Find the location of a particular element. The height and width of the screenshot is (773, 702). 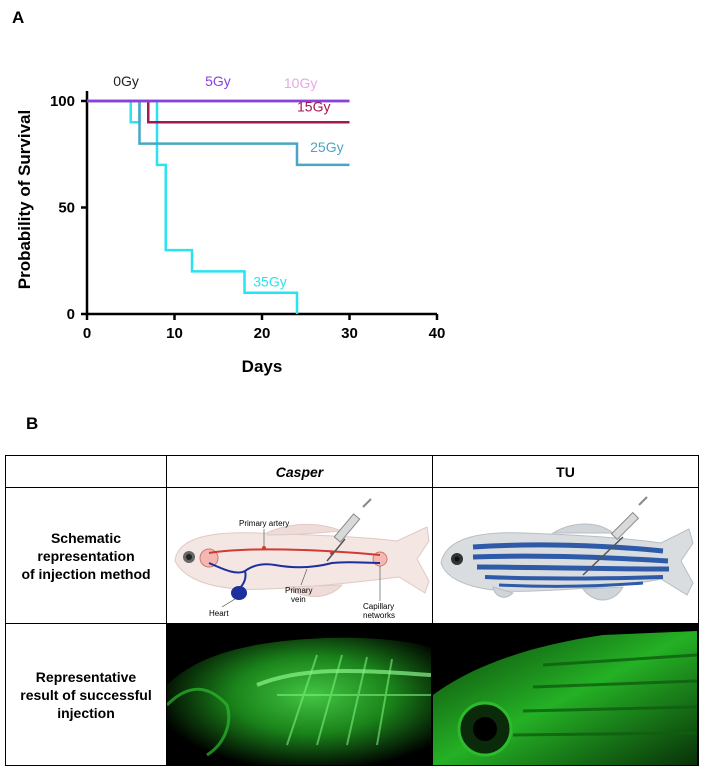

x-tick-label: 20 is located at coordinates (262, 333).